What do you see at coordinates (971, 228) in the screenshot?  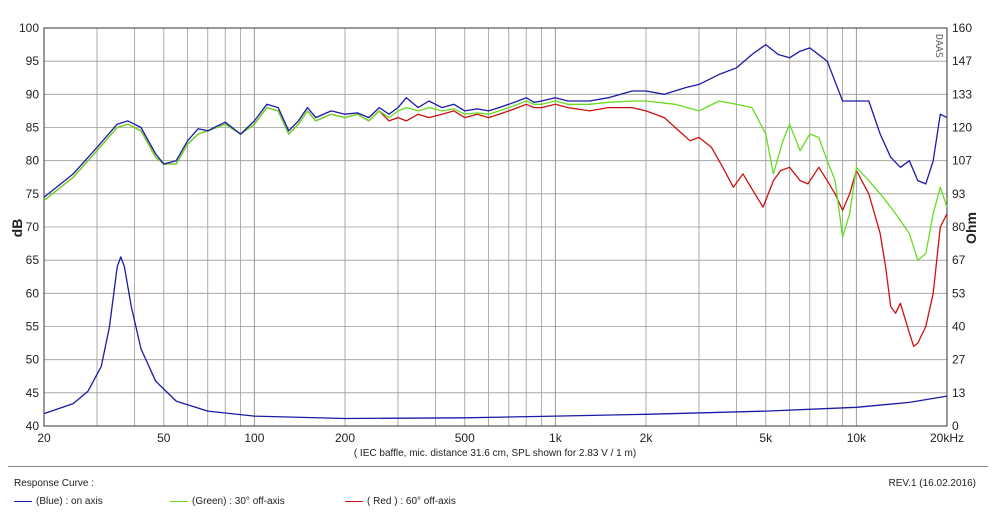 I see `y2-axis-title: Ohm` at bounding box center [971, 228].